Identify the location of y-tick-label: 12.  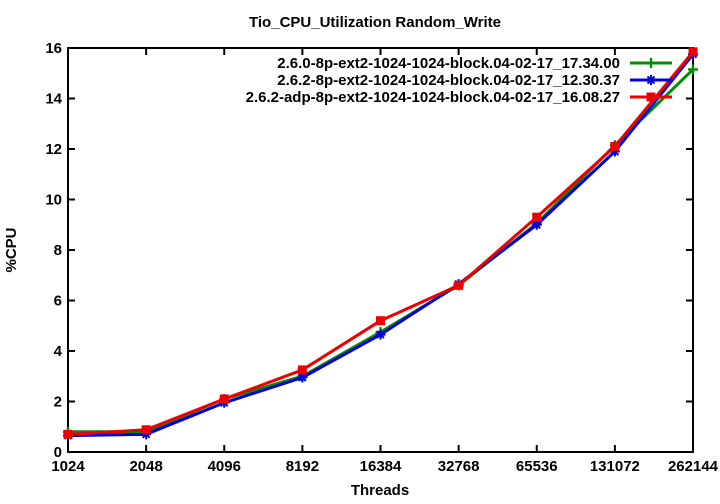
(53, 149).